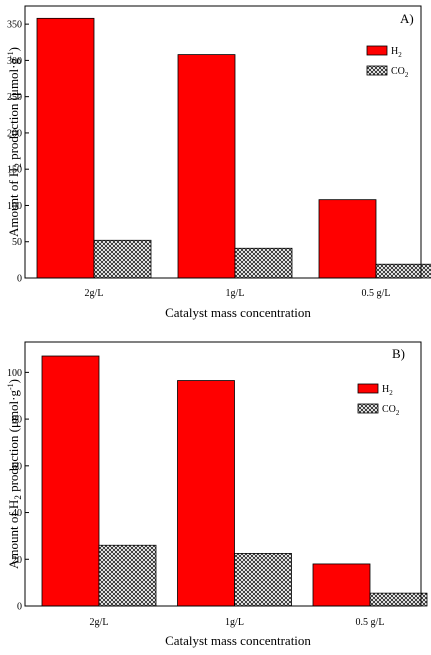 The width and height of the screenshot is (431, 655). What do you see at coordinates (14, 61) in the screenshot?
I see `y-tick-label: 300` at bounding box center [14, 61].